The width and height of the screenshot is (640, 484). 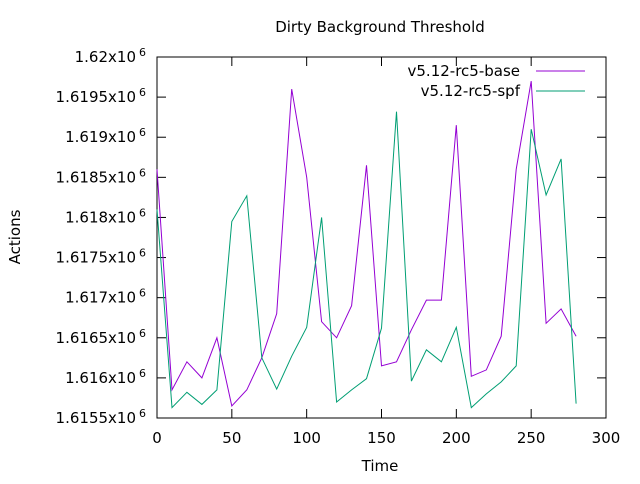 I want to click on x-tick-label: 300, so click(x=606, y=438).